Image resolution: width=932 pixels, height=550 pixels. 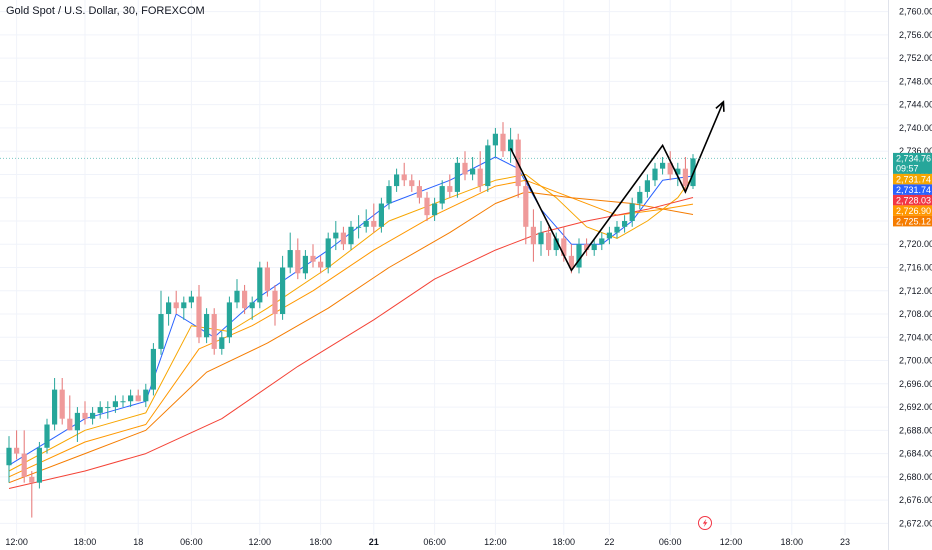 What do you see at coordinates (105, 11) in the screenshot?
I see `chart-title: Gold Spot / U.S. Dollar, 30, FOREXCOM` at bounding box center [105, 11].